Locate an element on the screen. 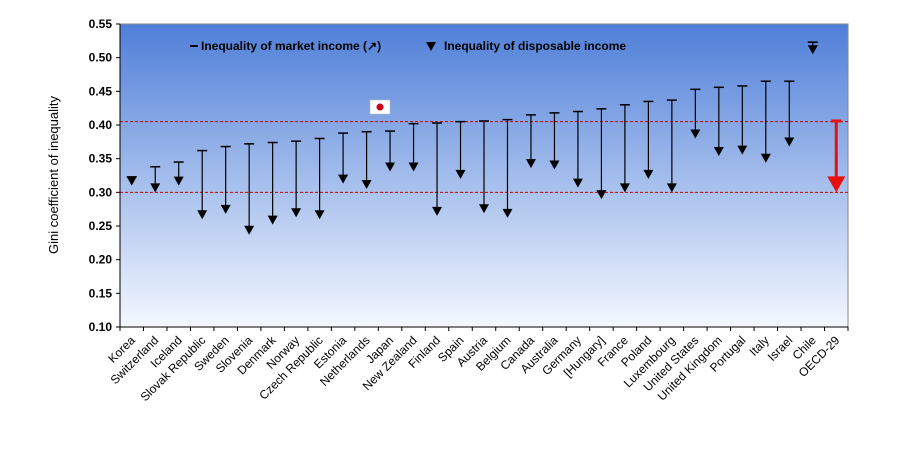 The image size is (900, 450). y-tick-label: 0.45 is located at coordinates (101, 91).